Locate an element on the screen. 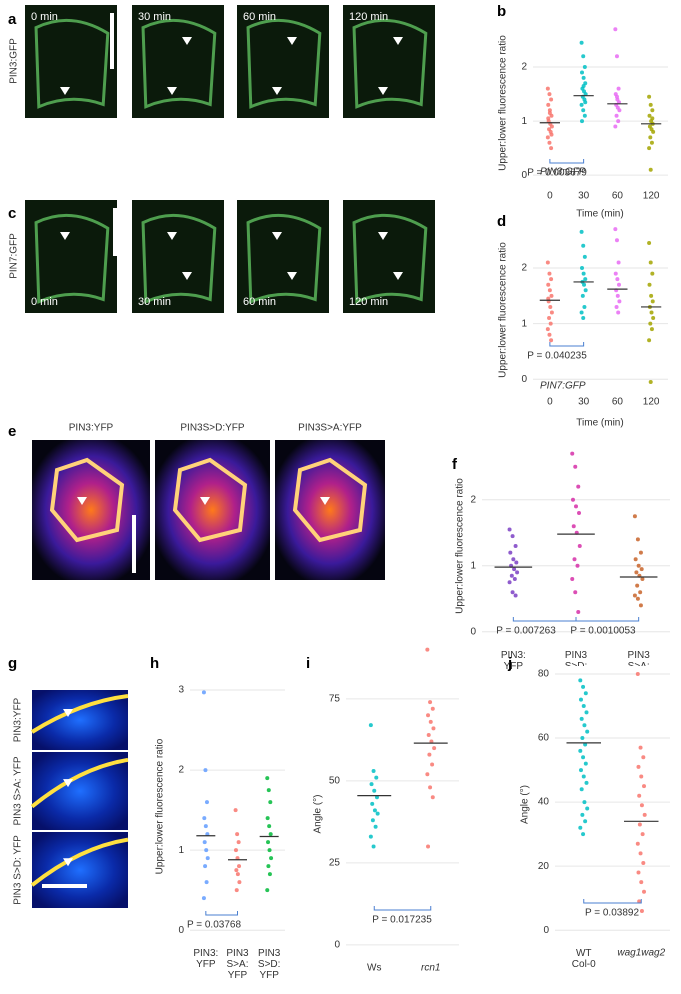  x-tick-label: 60 is located at coordinates (618, 402).